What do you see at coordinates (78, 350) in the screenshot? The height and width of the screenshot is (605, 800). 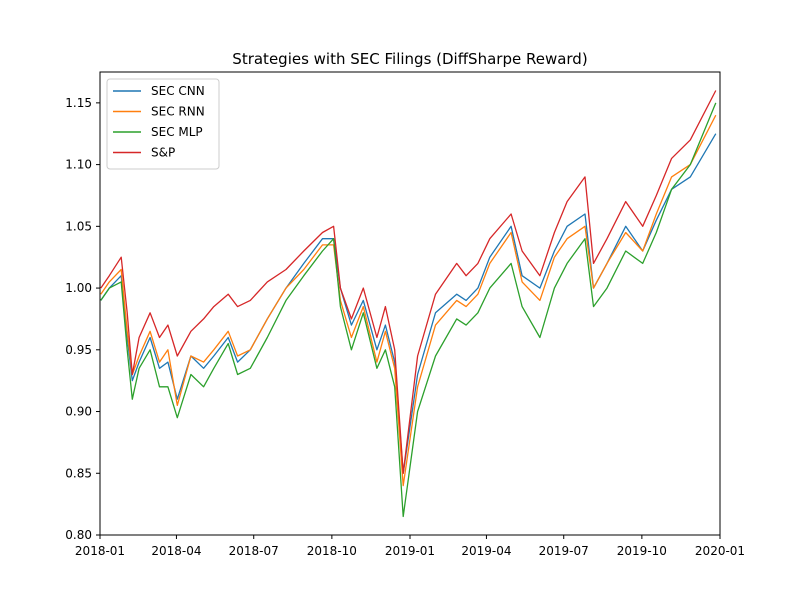 I see `y-tick-label: 0.95` at bounding box center [78, 350].